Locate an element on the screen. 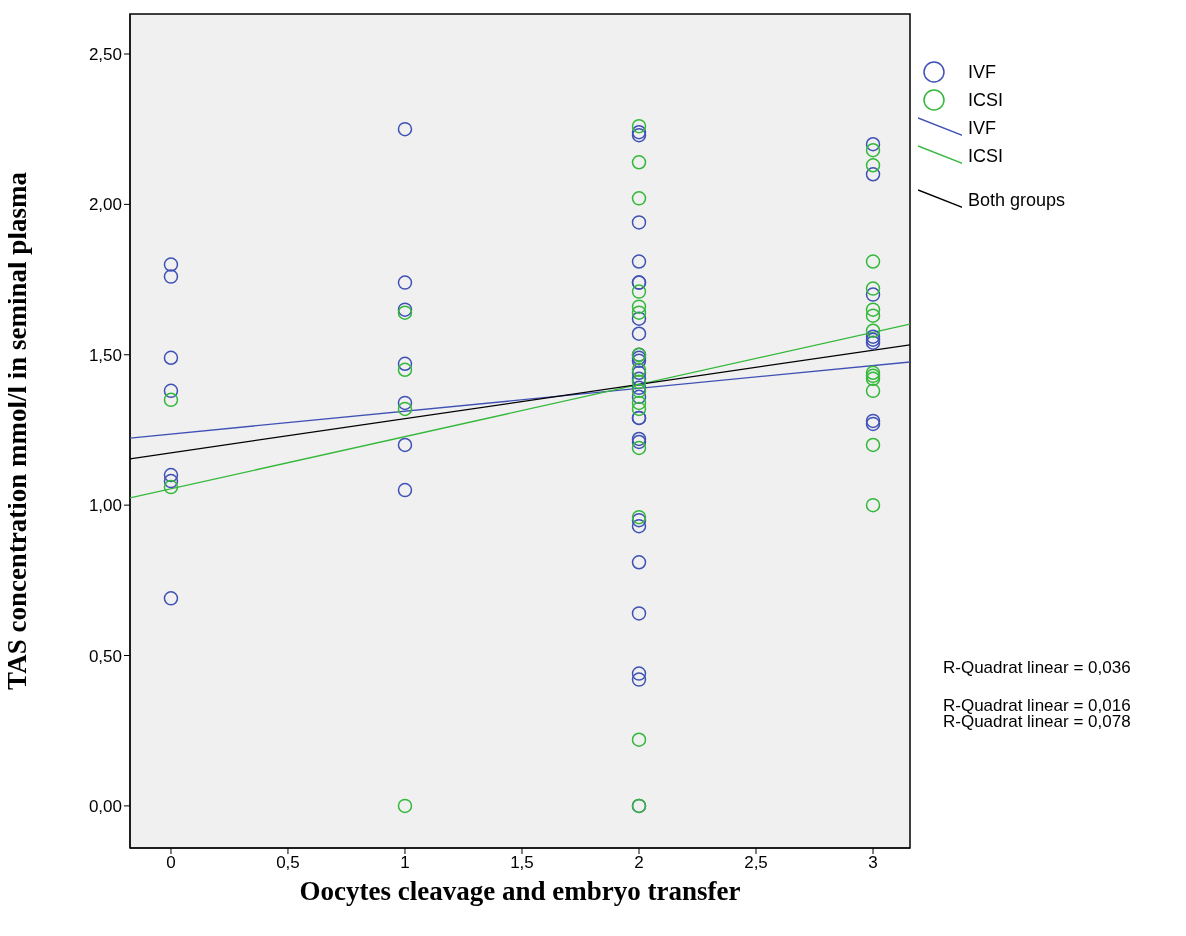 The image size is (1186, 936). y-tick-label: 2,00 is located at coordinates (105, 205).